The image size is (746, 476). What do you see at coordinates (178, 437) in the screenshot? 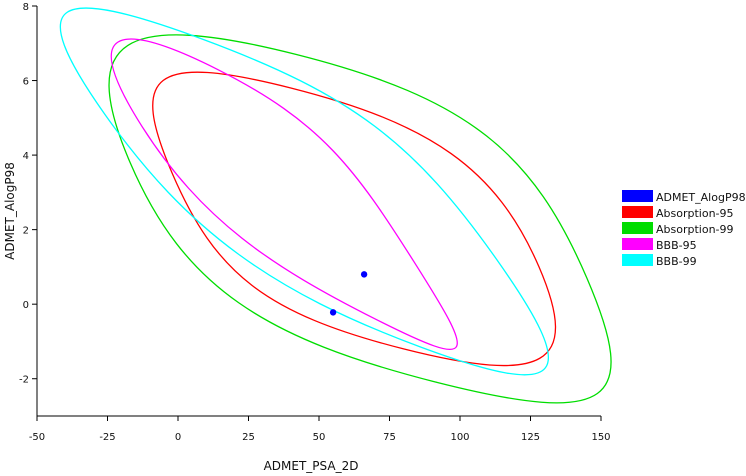
I see `x-tick-label: 0` at bounding box center [178, 437].